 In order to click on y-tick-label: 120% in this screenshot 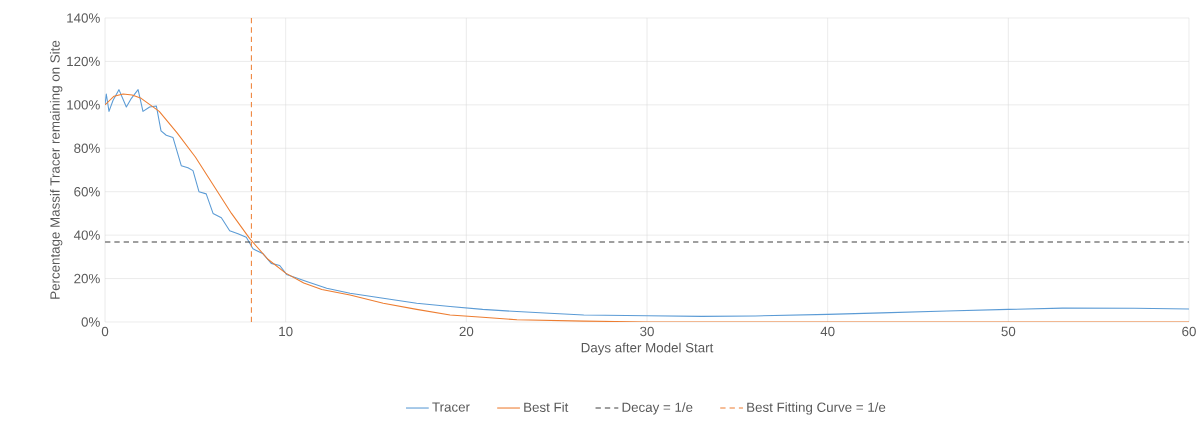, I will do `click(83, 61)`.